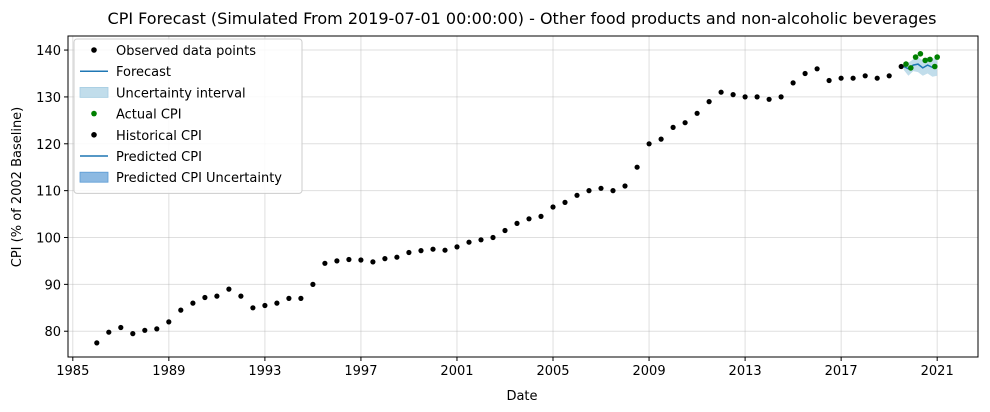 This screenshot has height=412, width=990. I want to click on legend-label: Uncertainty interval, so click(181, 93).